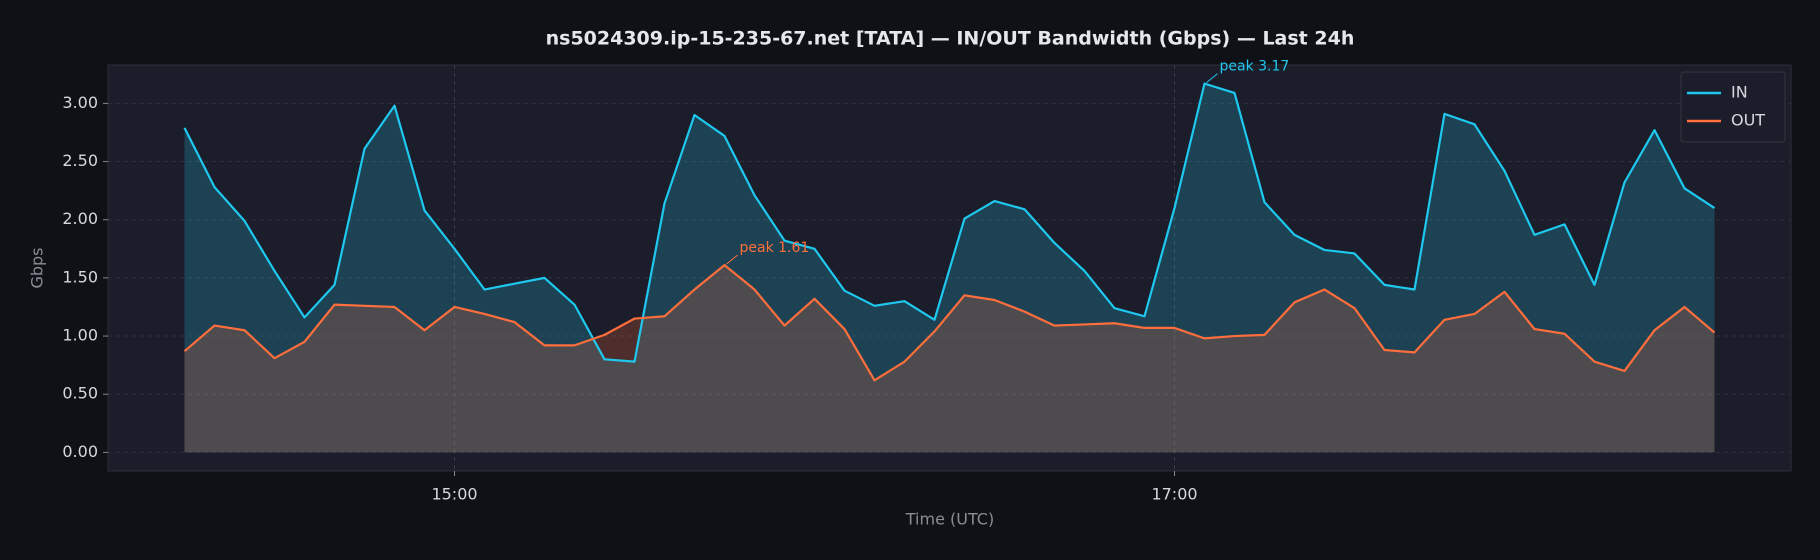 The width and height of the screenshot is (1820, 560). What do you see at coordinates (37, 267) in the screenshot?
I see `y-axis-label: Gbps` at bounding box center [37, 267].